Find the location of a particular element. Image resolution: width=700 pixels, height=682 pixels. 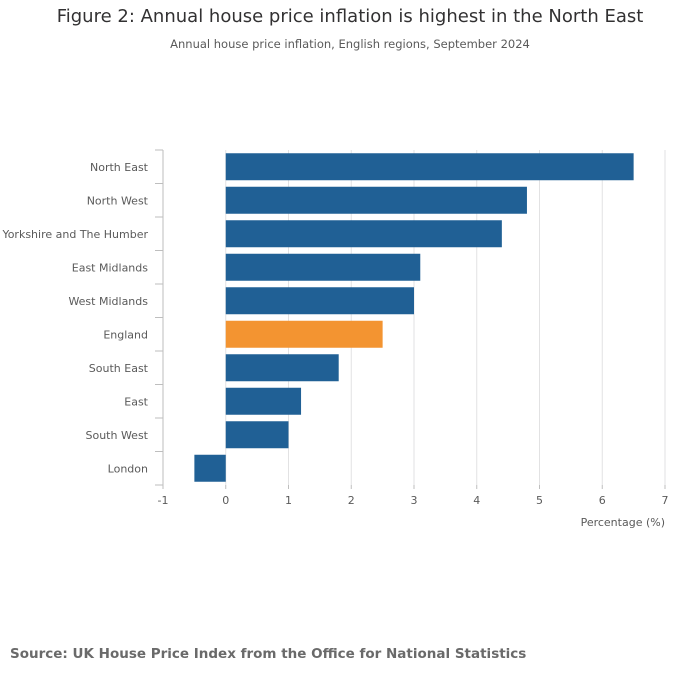

bar-east-midlands is located at coordinates (323, 267).